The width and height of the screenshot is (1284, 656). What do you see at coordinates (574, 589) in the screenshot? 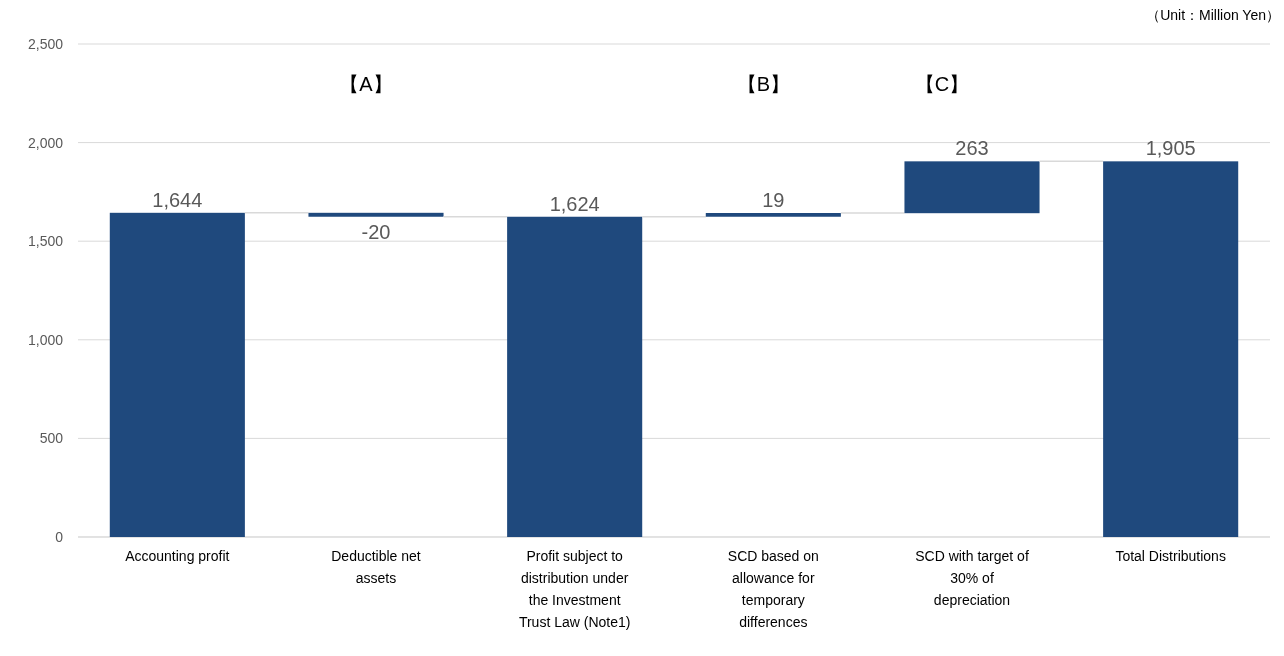
I see `xtick: Profit subject to distribution under the Investment Trust Law (Note1)` at bounding box center [574, 589].